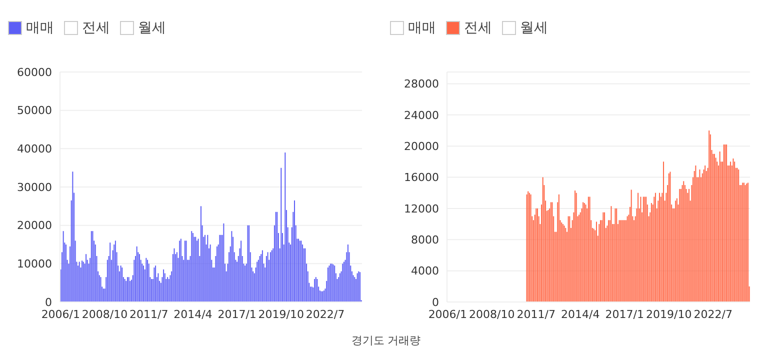 Image resolution: width=764 pixels, height=356 pixels. I want to click on y-tick-label: 12000, so click(421, 209).